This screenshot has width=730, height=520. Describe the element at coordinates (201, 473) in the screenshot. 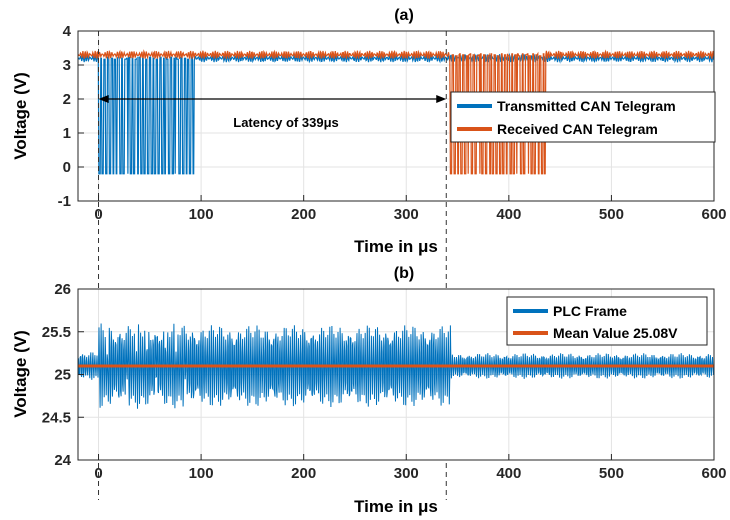

I see `x-tick-label-b: 100` at that location.